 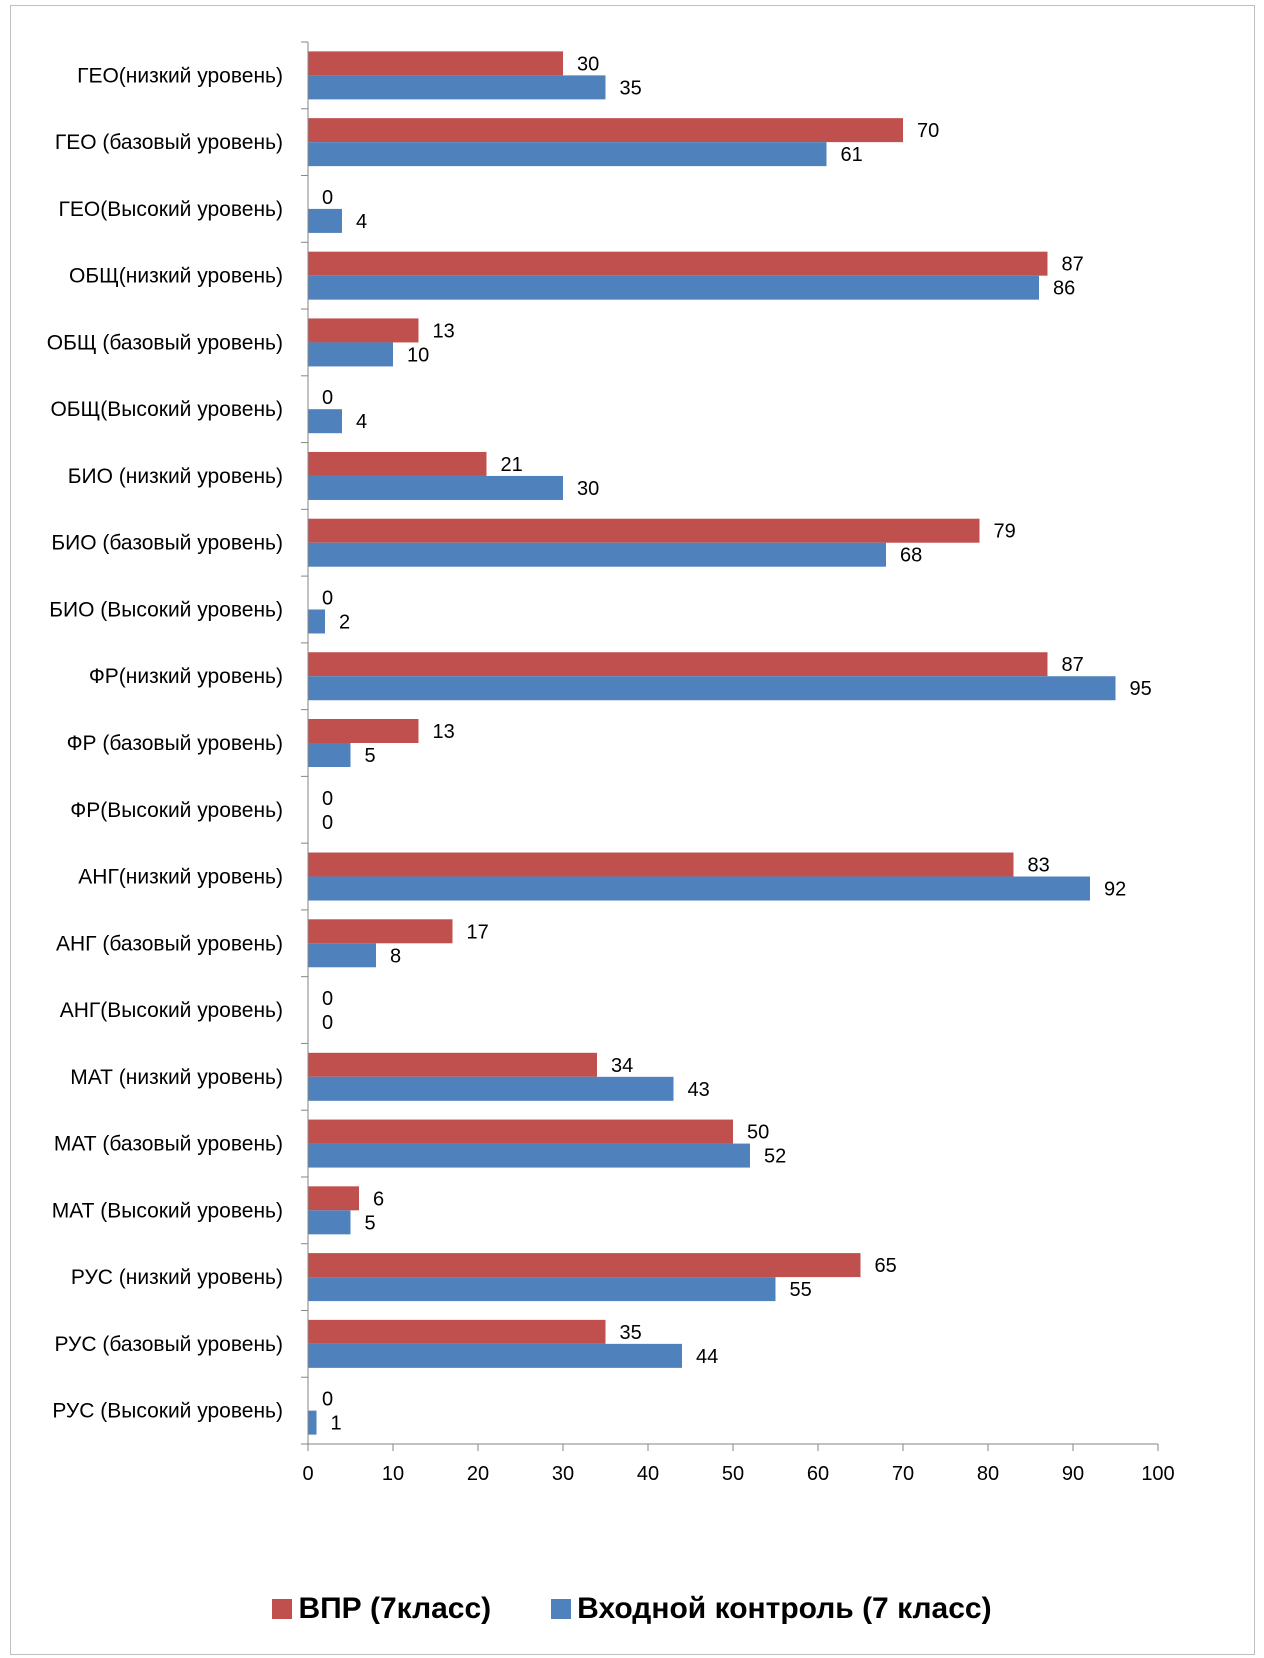 What do you see at coordinates (563, 1474) in the screenshot?
I see `x-tick-label: 30` at bounding box center [563, 1474].